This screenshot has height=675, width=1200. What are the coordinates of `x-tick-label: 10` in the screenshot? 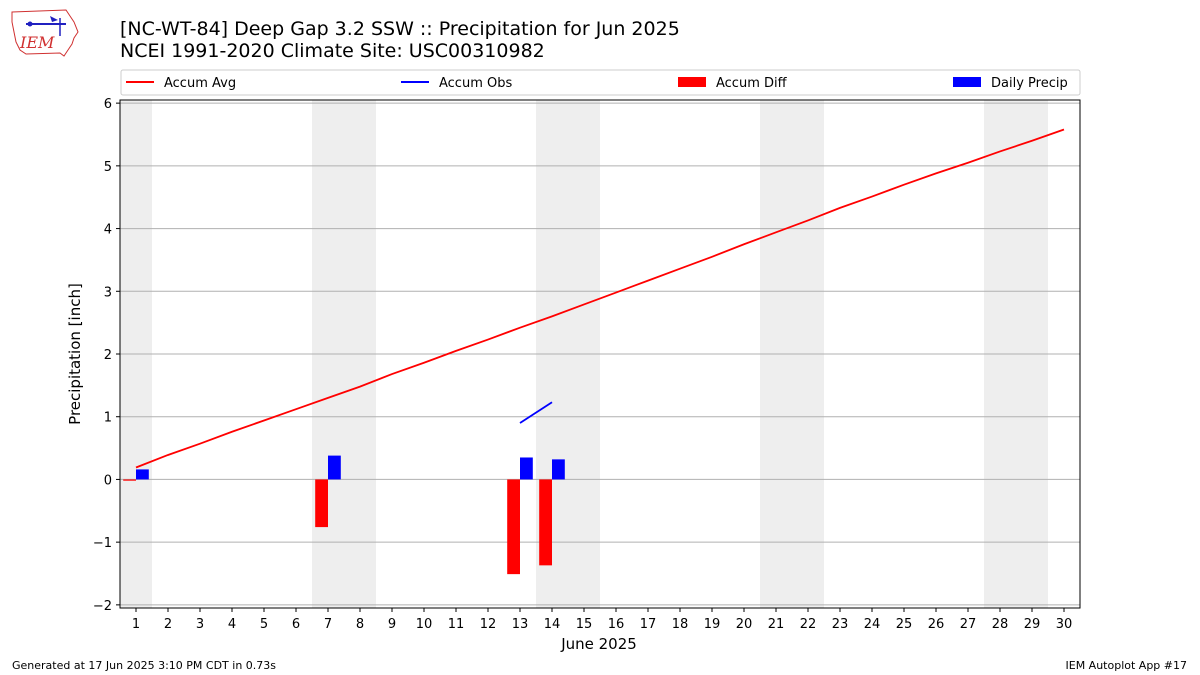 It's located at (424, 624).